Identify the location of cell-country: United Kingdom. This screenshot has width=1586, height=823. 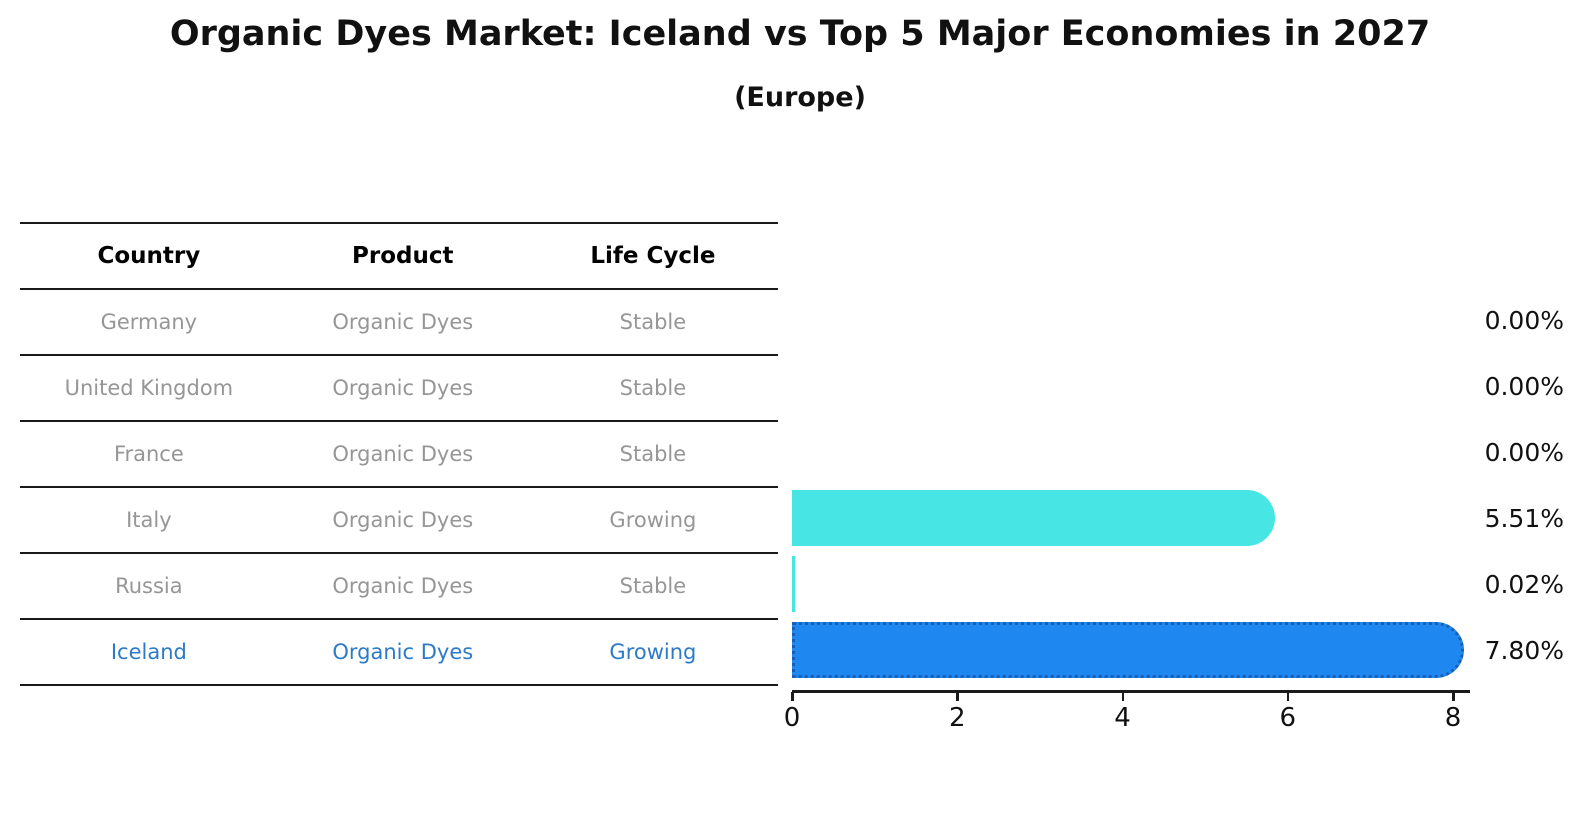
(149, 388).